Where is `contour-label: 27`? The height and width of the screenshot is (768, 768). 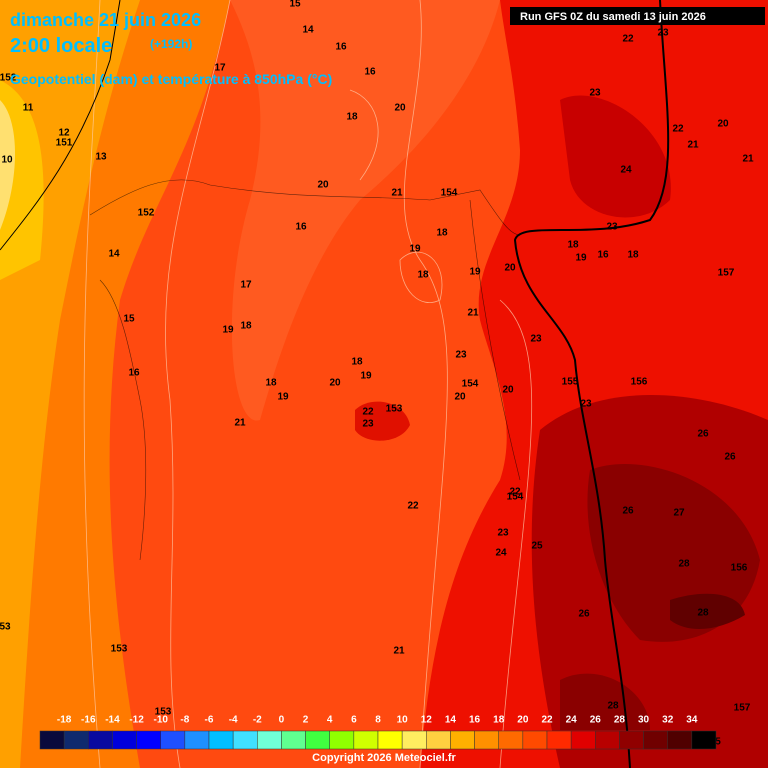
contour-label: 27 is located at coordinates (679, 513).